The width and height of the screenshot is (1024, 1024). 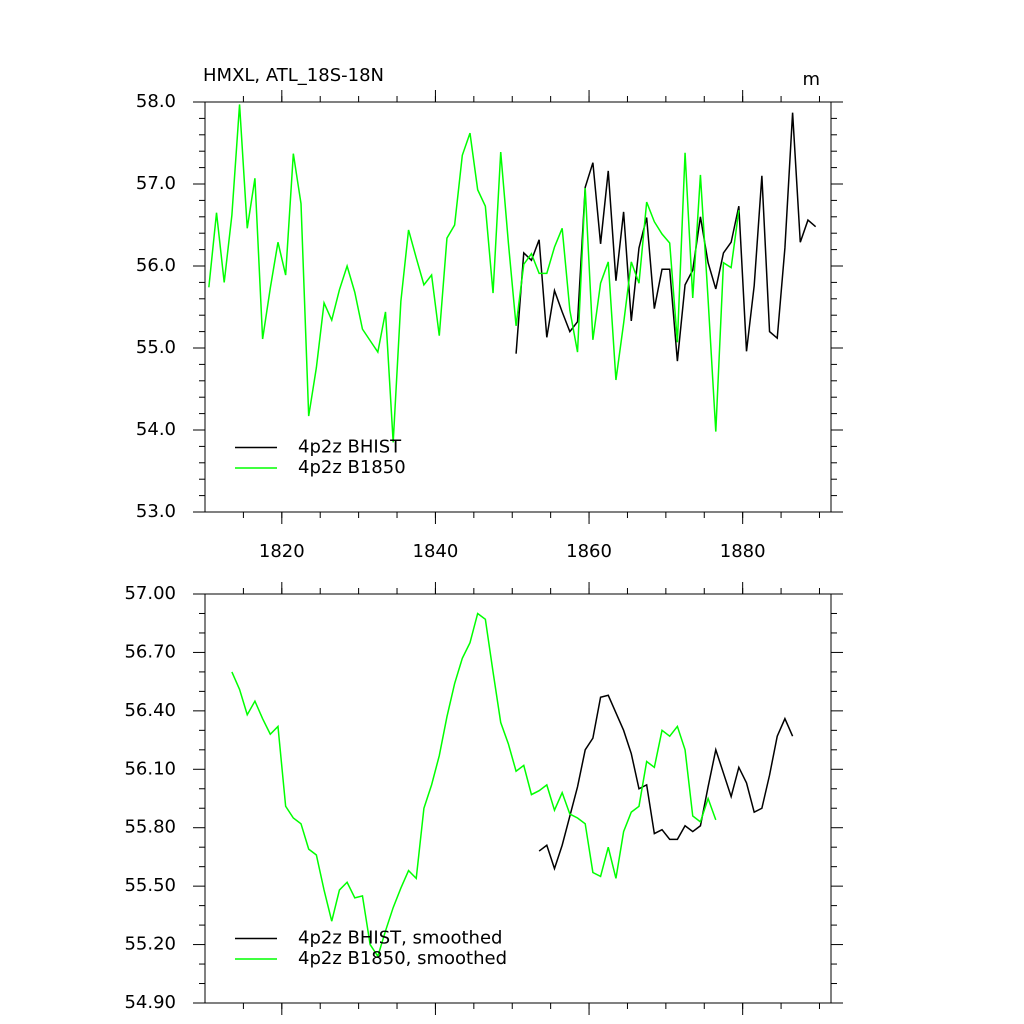 I want to click on y-tick-label: 55.0, so click(x=156, y=347).